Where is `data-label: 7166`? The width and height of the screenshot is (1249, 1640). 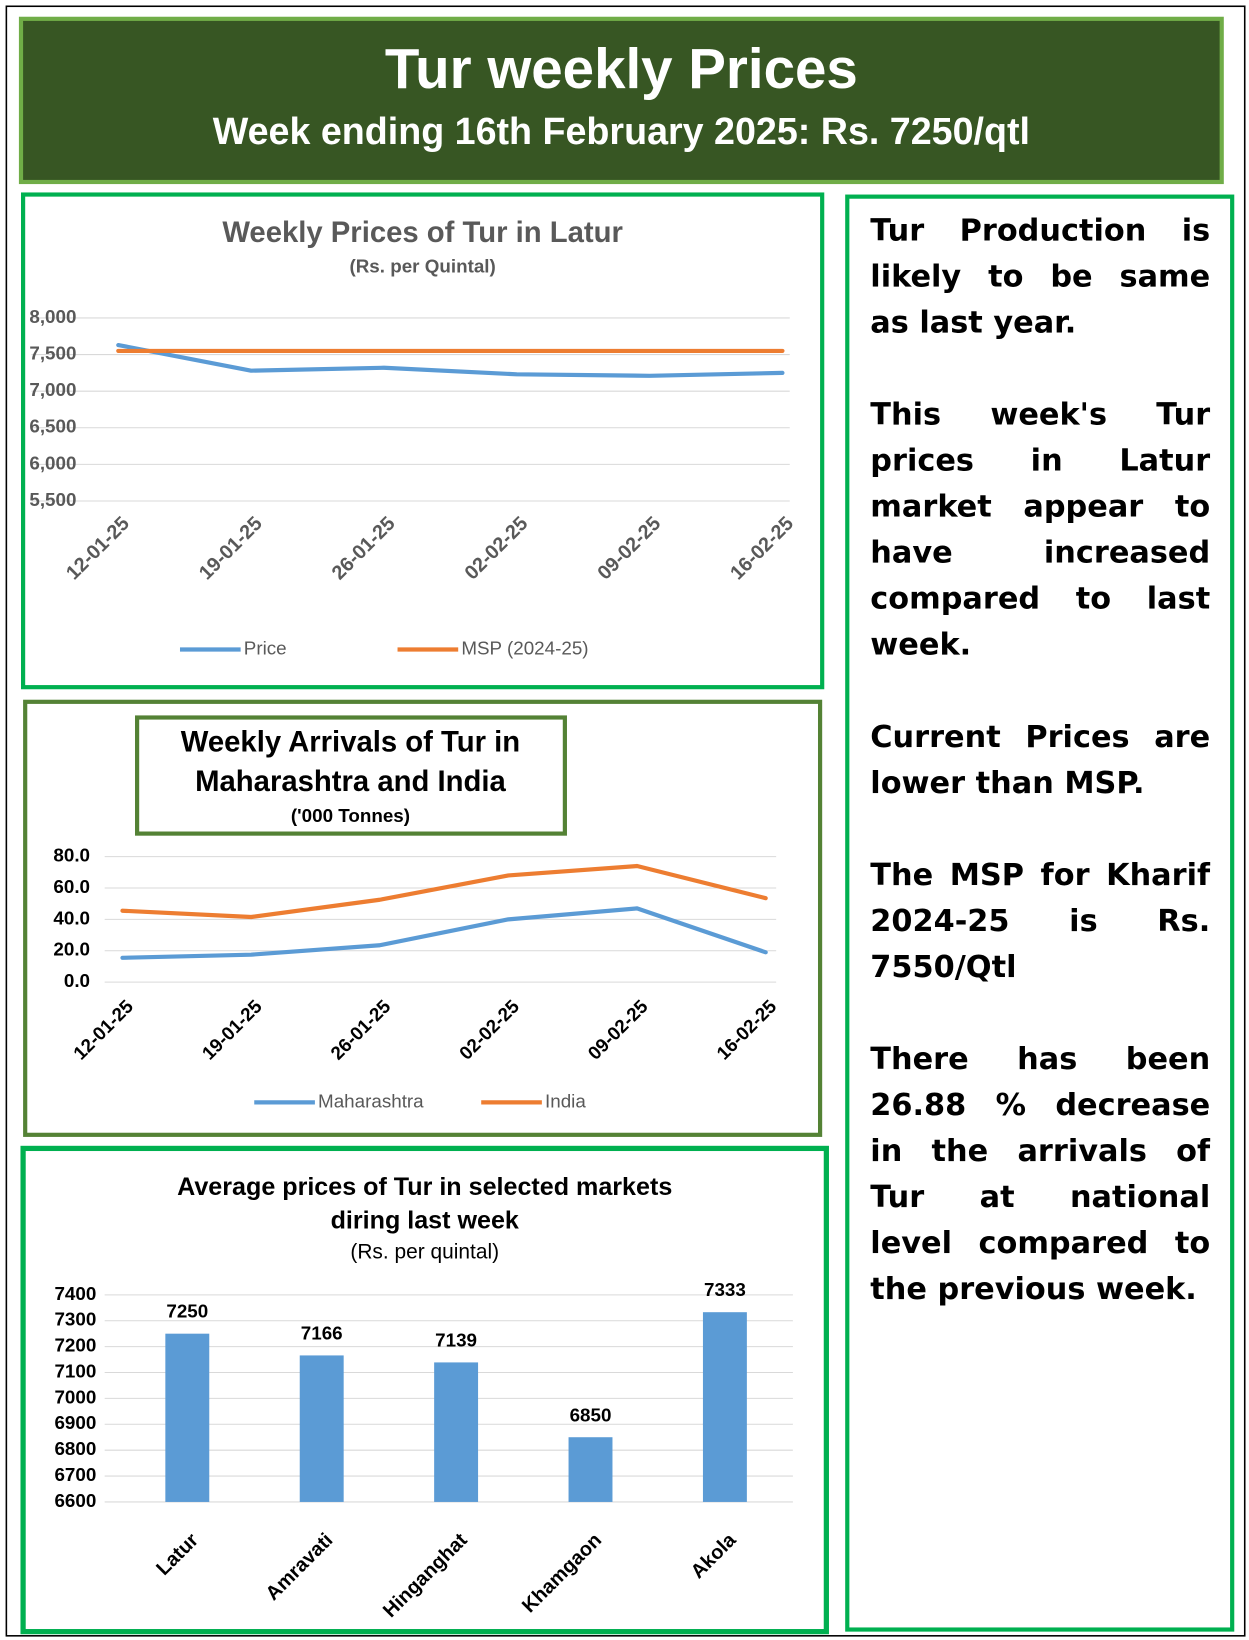
data-label: 7166 is located at coordinates (322, 1332).